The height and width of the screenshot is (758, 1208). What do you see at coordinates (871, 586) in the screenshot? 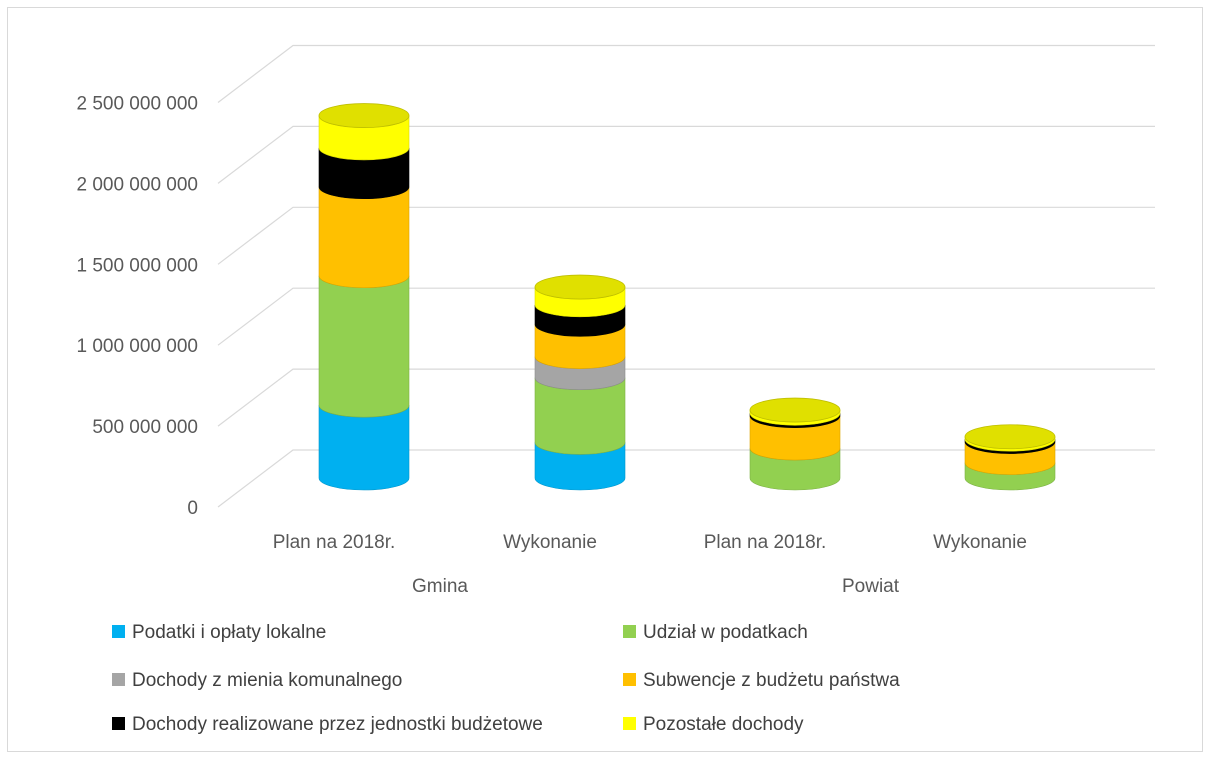
I see `x-group-label: Powiat` at bounding box center [871, 586].